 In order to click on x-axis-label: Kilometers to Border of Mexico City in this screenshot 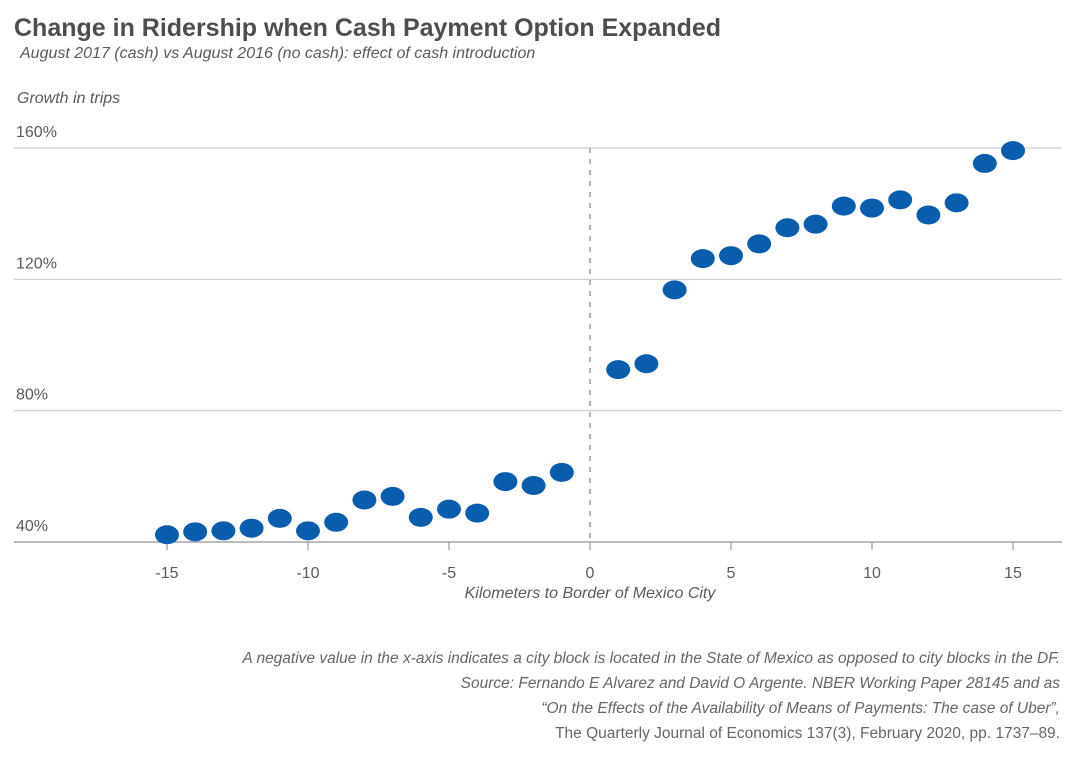, I will do `click(591, 593)`.